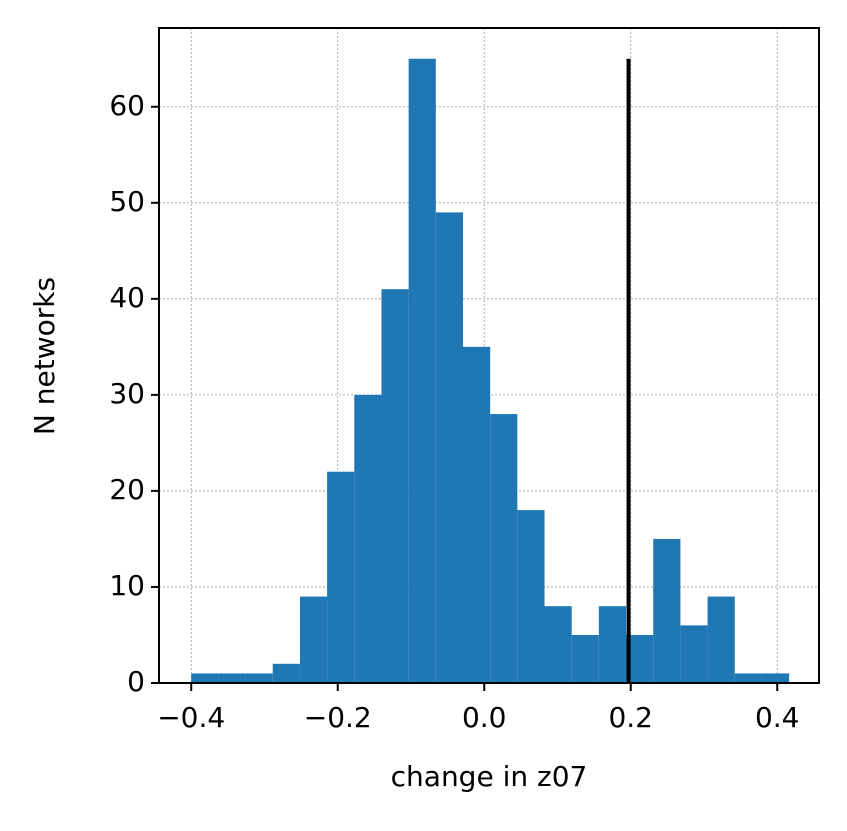 This screenshot has height=831, width=847. What do you see at coordinates (630, 717) in the screenshot?
I see `x-tick-label: 0.2` at bounding box center [630, 717].